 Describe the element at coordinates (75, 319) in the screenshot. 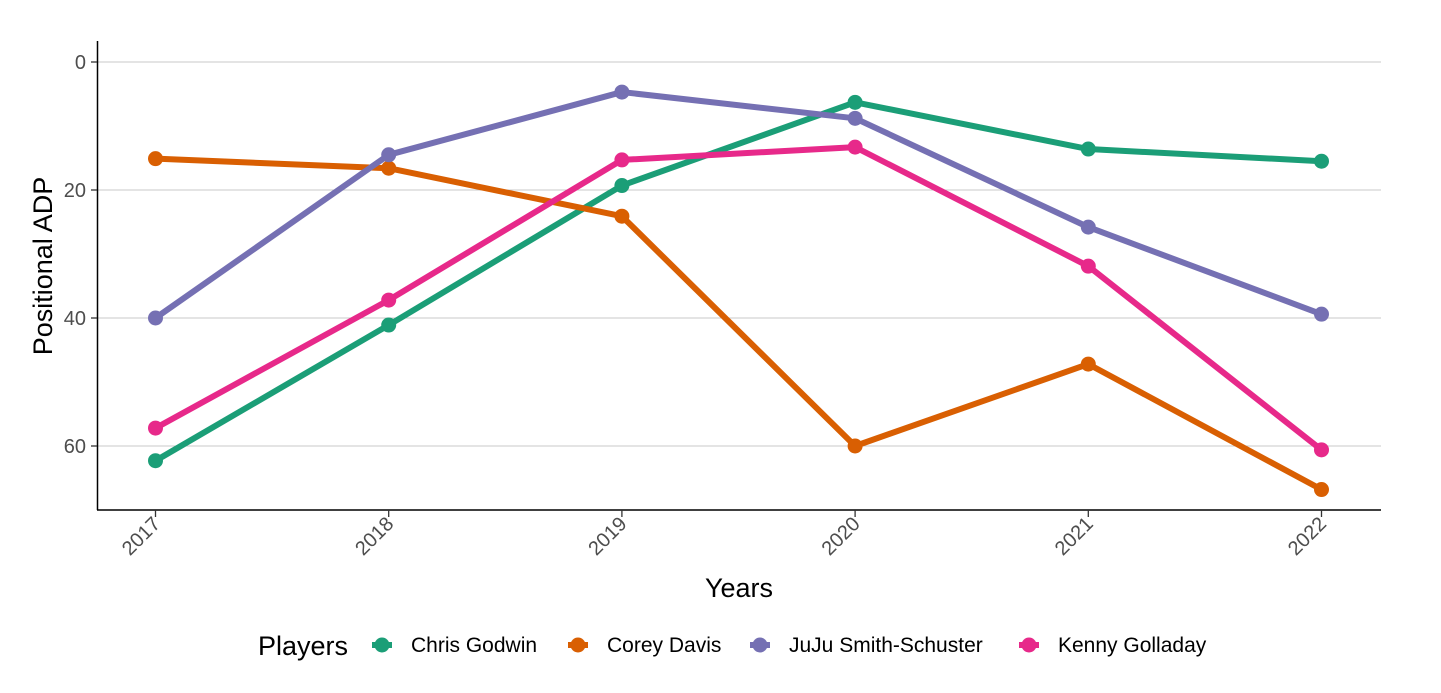

I see `y-tick-label: 40` at that location.